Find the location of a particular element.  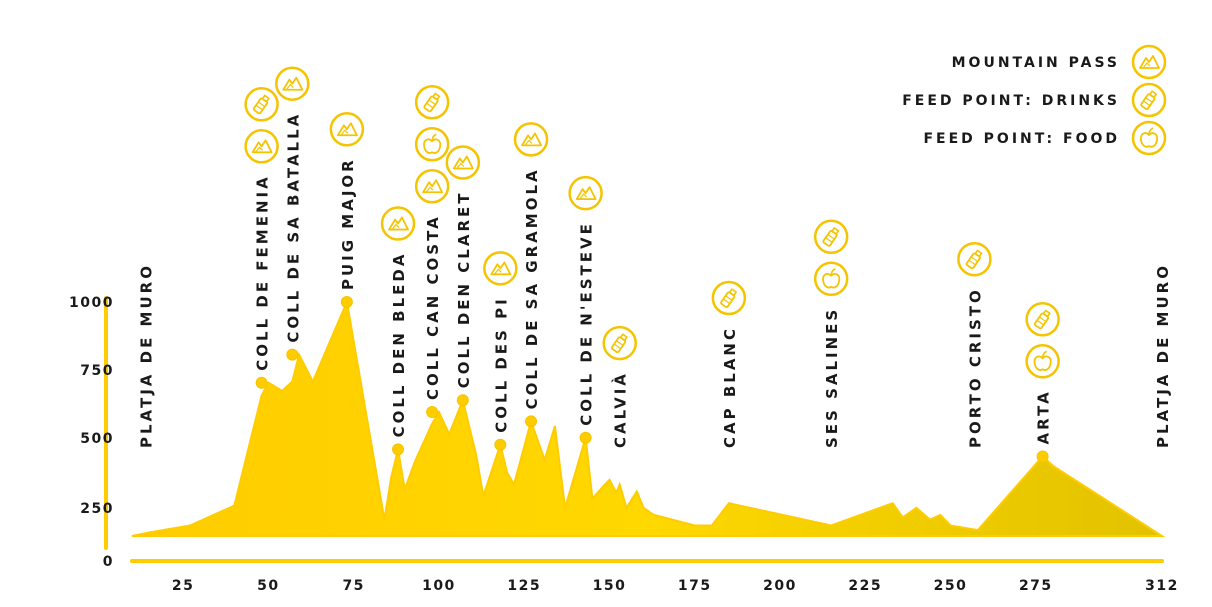

x-tick-label: 250 is located at coordinates (951, 586).